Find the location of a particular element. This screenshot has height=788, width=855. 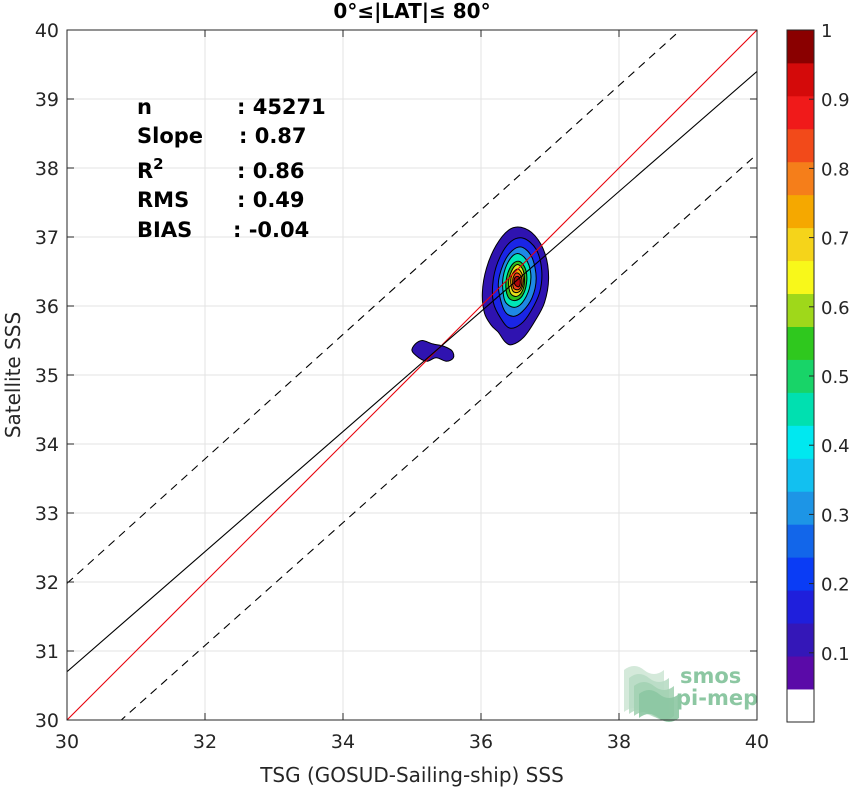

x-tick-label: 38 is located at coordinates (619, 742).